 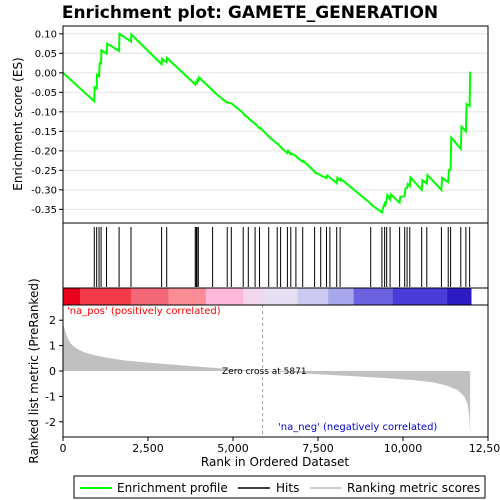 I want to click on metric-ytick-label: 0, so click(x=52, y=371).